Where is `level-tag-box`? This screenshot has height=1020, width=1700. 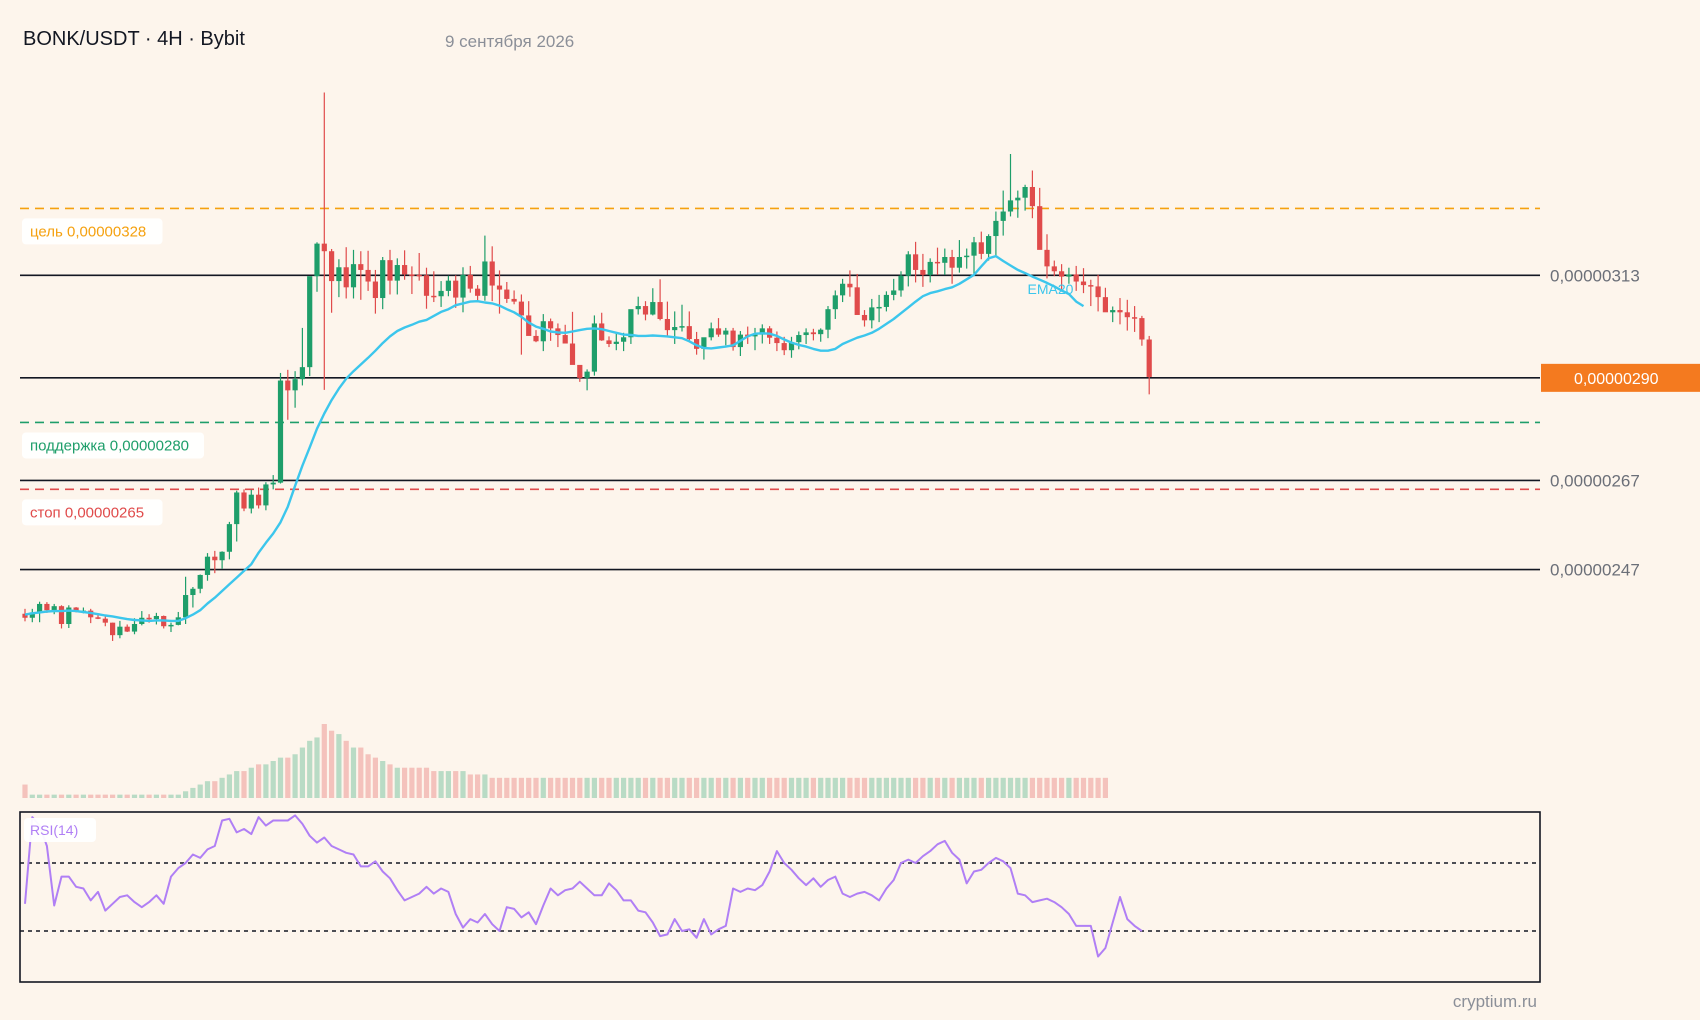
level-tag-box is located at coordinates (92, 231).